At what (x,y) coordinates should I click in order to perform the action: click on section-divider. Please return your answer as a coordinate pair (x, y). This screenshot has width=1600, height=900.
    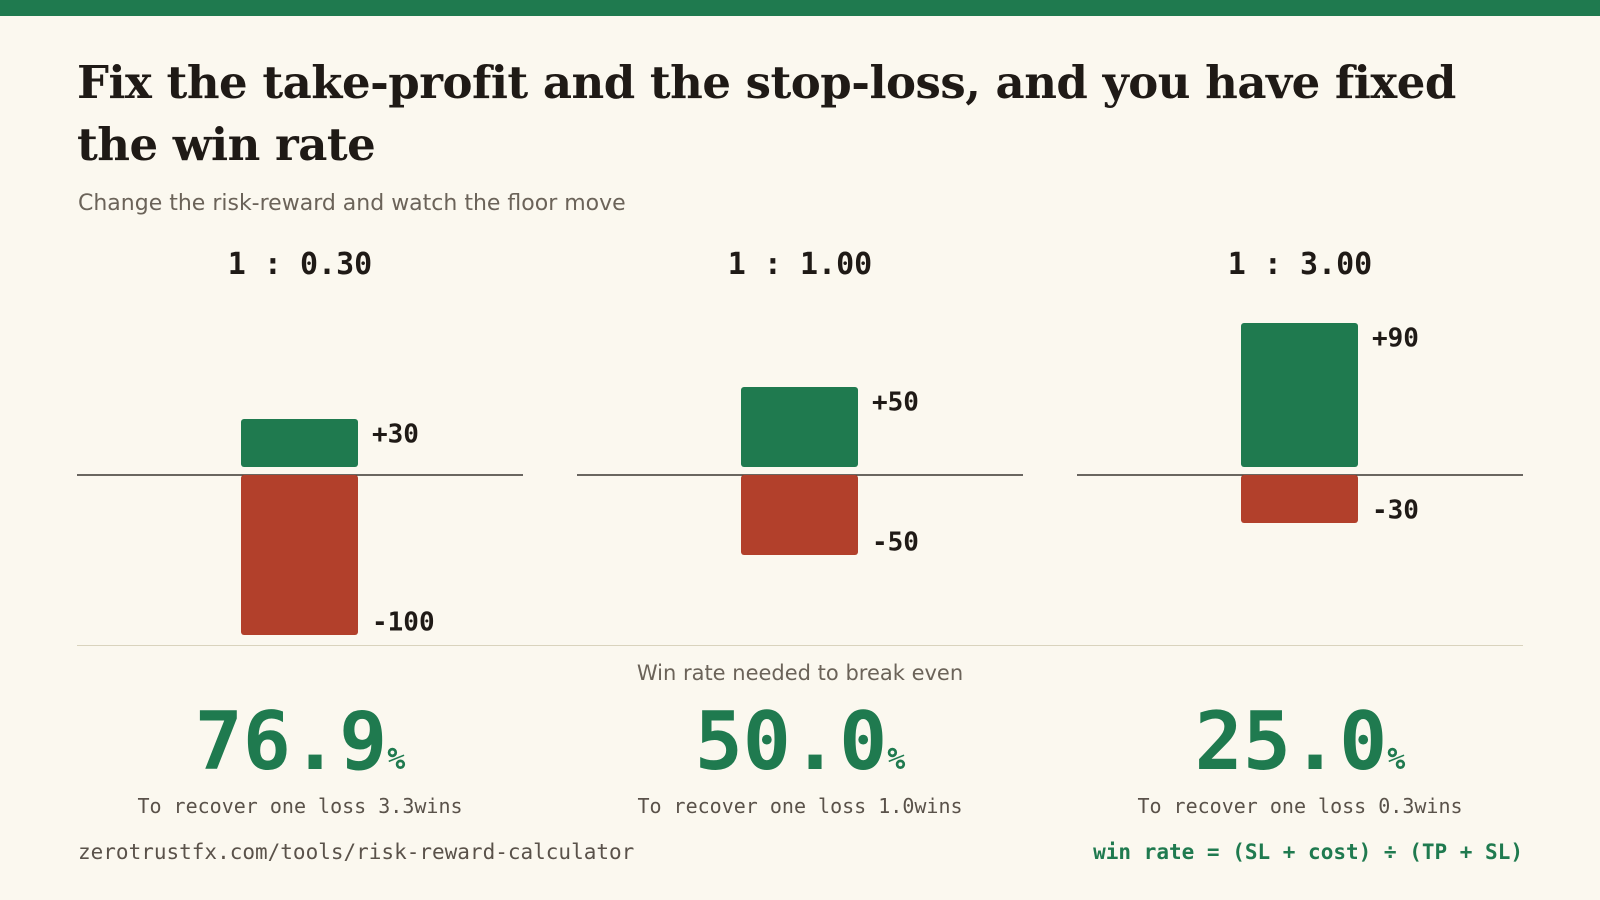
    Looking at the image, I should click on (800, 645).